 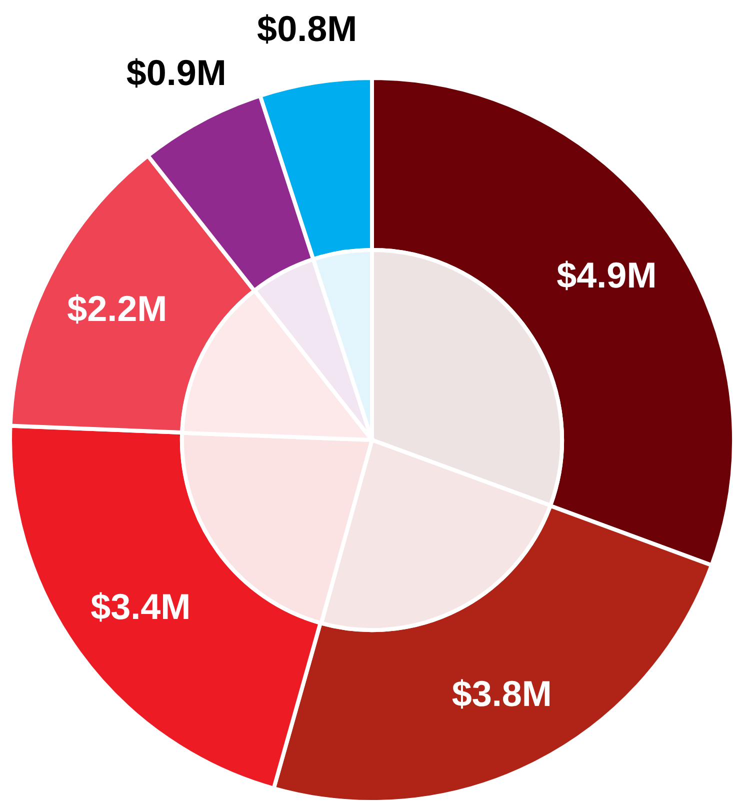 I want to click on data-label: $0.8M, so click(x=307, y=29).